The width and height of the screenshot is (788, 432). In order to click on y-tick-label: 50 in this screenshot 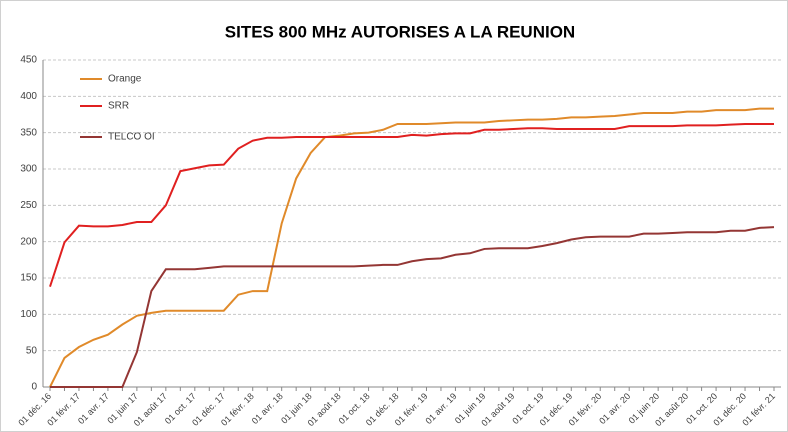, I will do `click(32, 350)`.